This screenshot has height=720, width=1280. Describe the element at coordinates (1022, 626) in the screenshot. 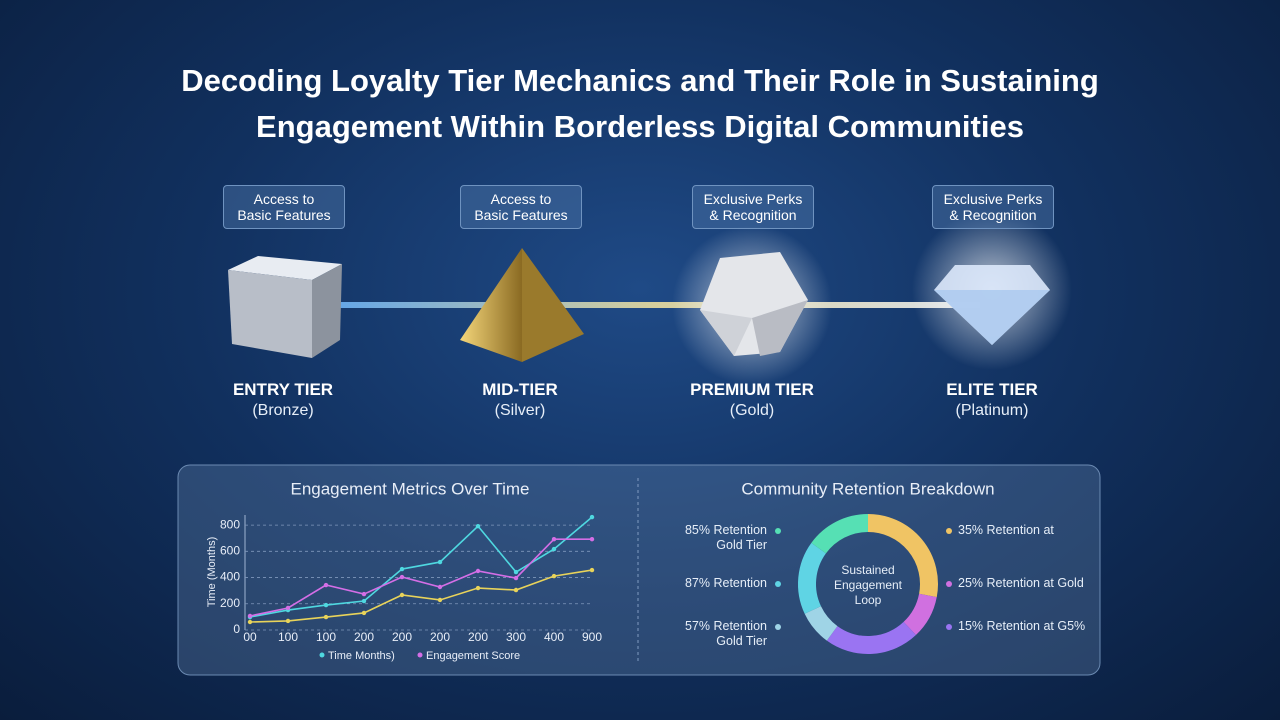

I see `legend-label: 15% Retention at G5%` at that location.